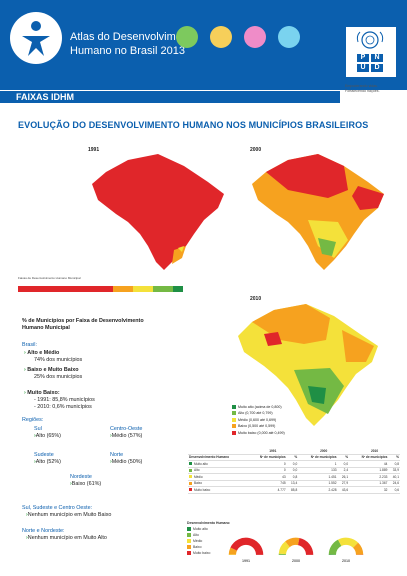 This screenshot has height=576, width=407. Describe the element at coordinates (343, 490) in the screenshot. I see `table-cell-value: 43,6` at that location.